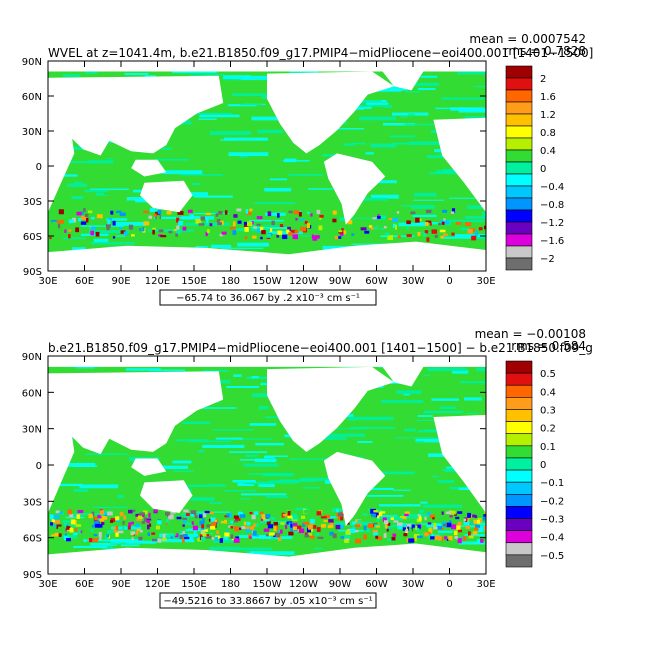 The image size is (647, 647). What do you see at coordinates (459, 165) in the screenshot?
I see `land-mask` at bounding box center [459, 165].